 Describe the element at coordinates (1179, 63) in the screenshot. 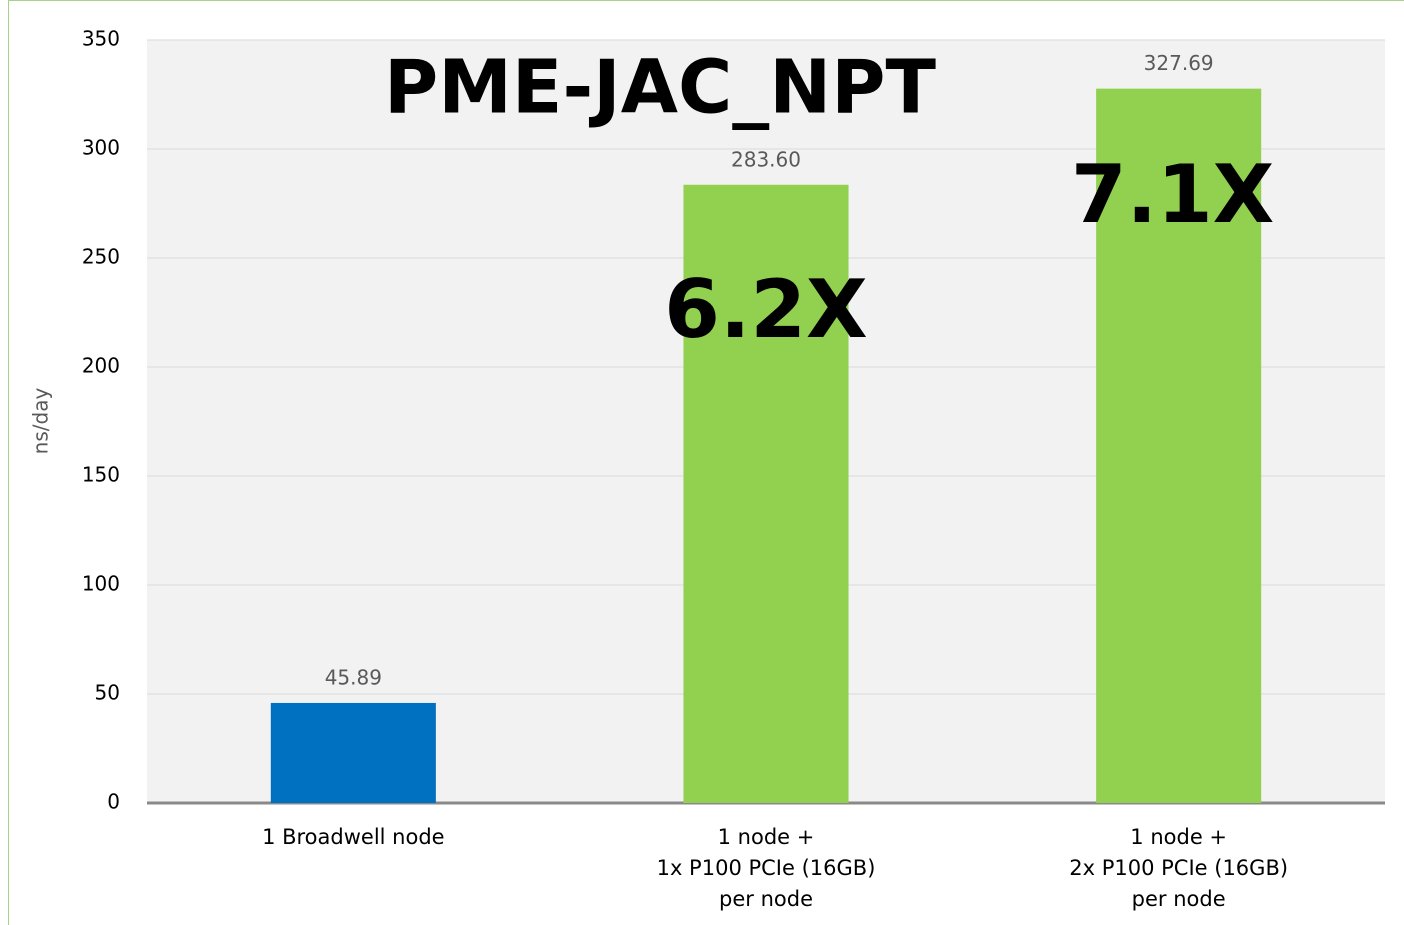

I see `value-label: 327.69` at that location.